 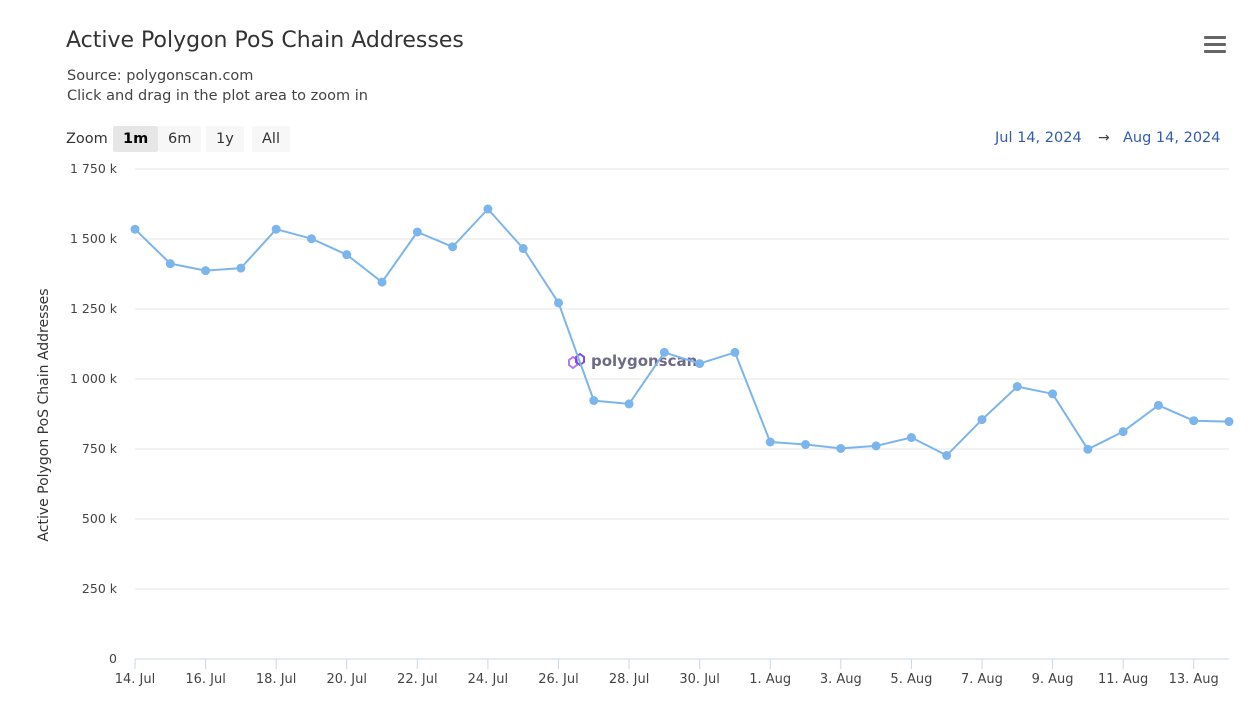 I want to click on x-tick-label: 24. Jul, so click(x=488, y=679).